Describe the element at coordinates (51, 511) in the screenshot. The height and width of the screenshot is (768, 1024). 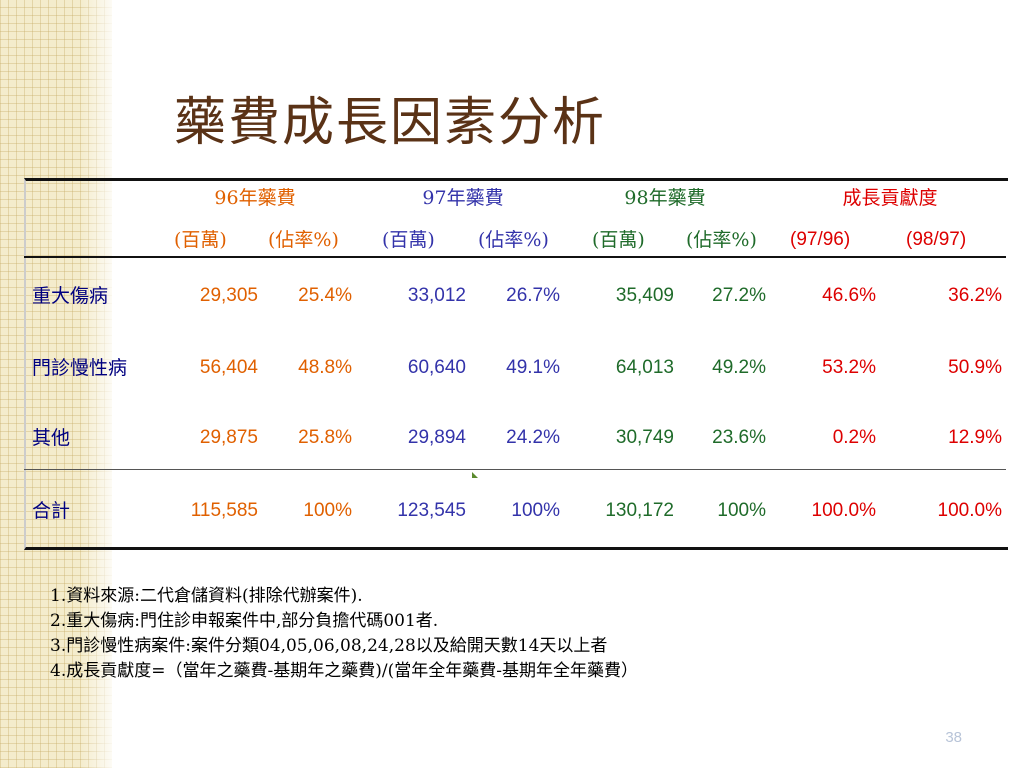
I see `row-label-total: 合計` at that location.